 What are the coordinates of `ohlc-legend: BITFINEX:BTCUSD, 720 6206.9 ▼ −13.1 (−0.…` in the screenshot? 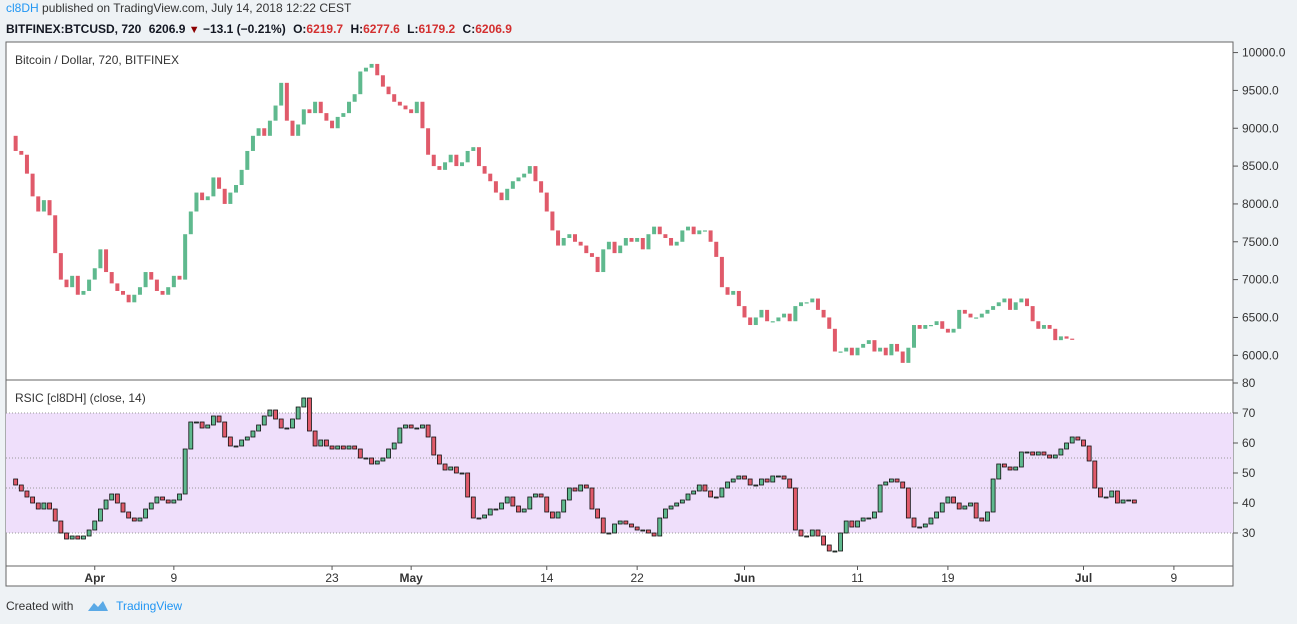 It's located at (259, 29).